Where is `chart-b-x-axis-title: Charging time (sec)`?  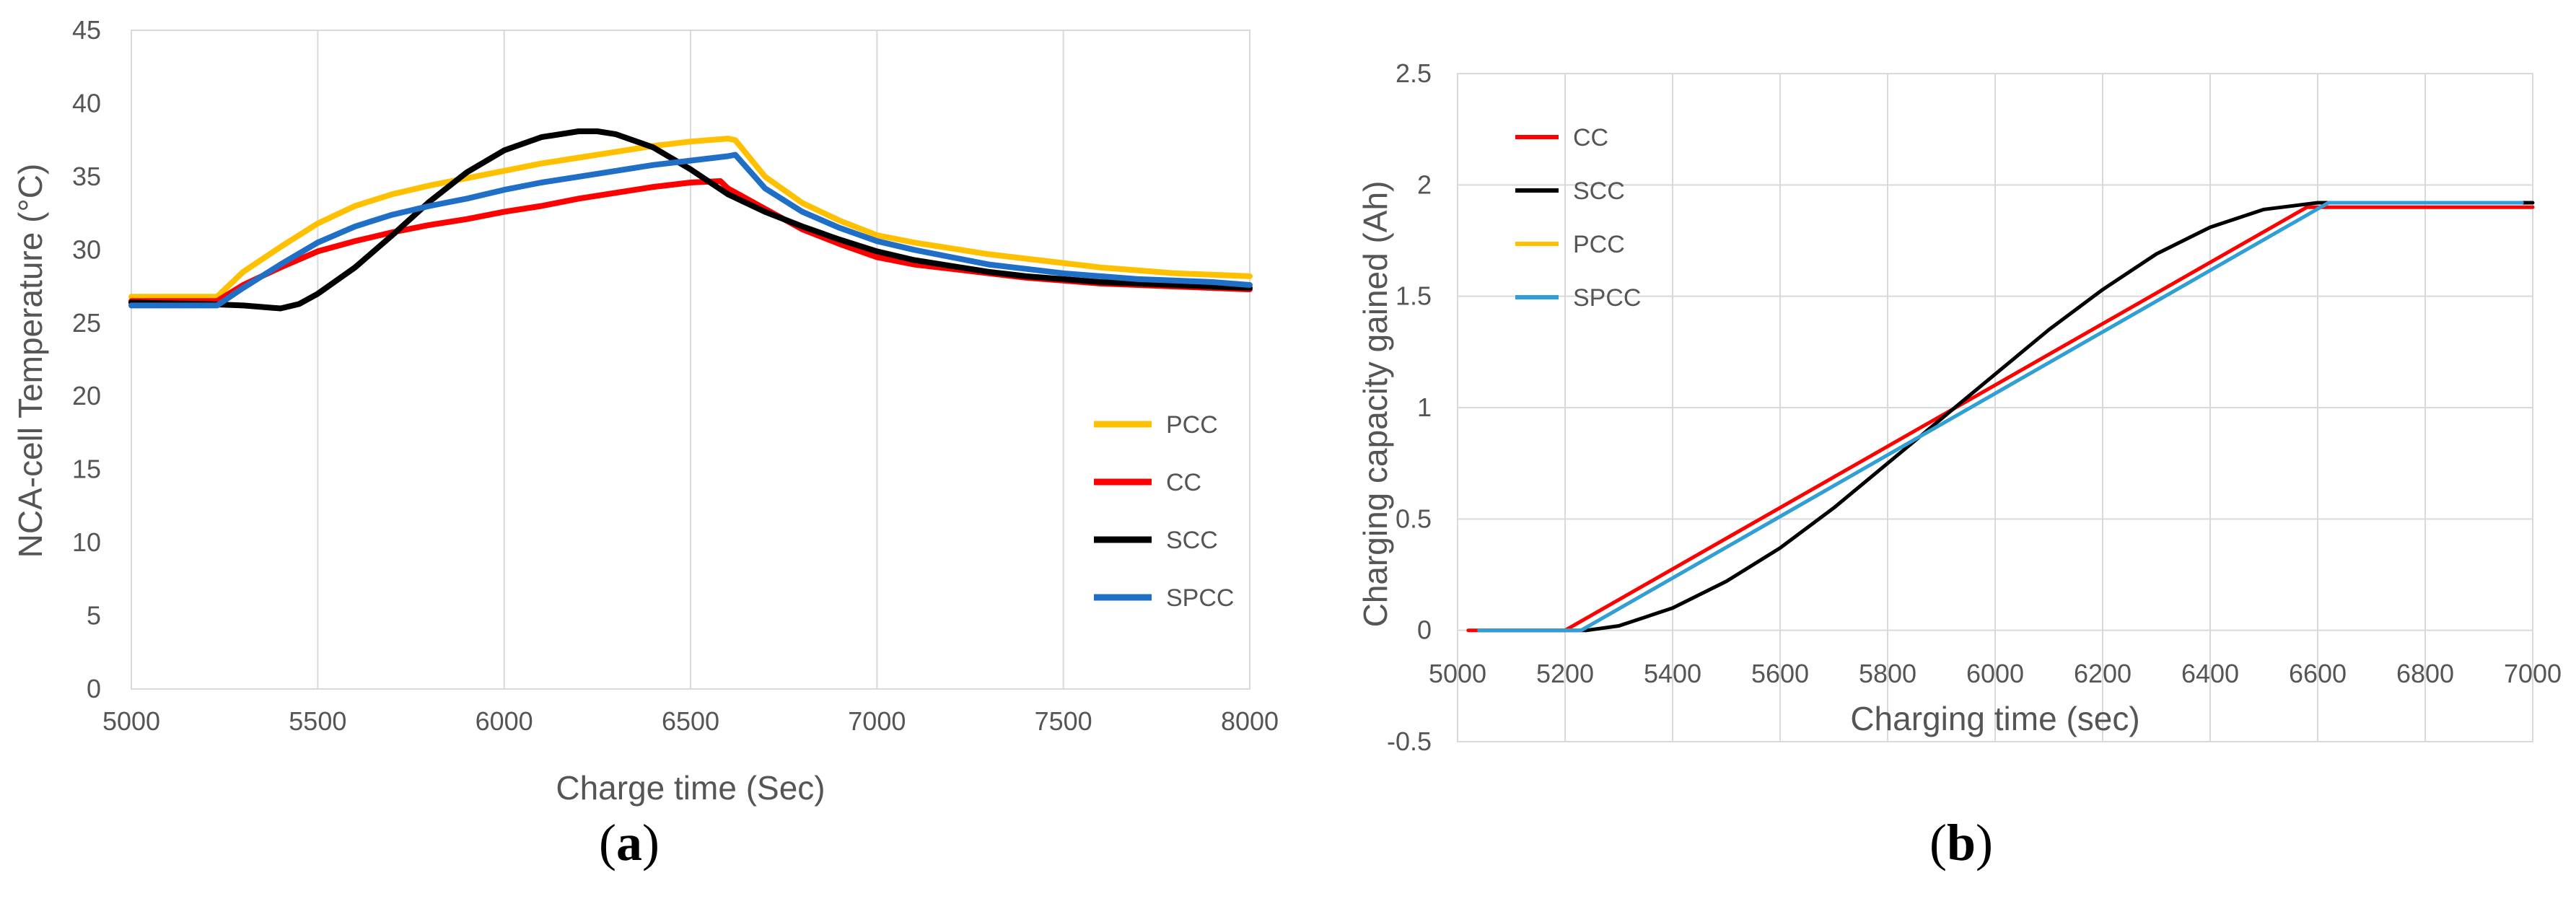
chart-b-x-axis-title: Charging time (sec) is located at coordinates (1994, 718).